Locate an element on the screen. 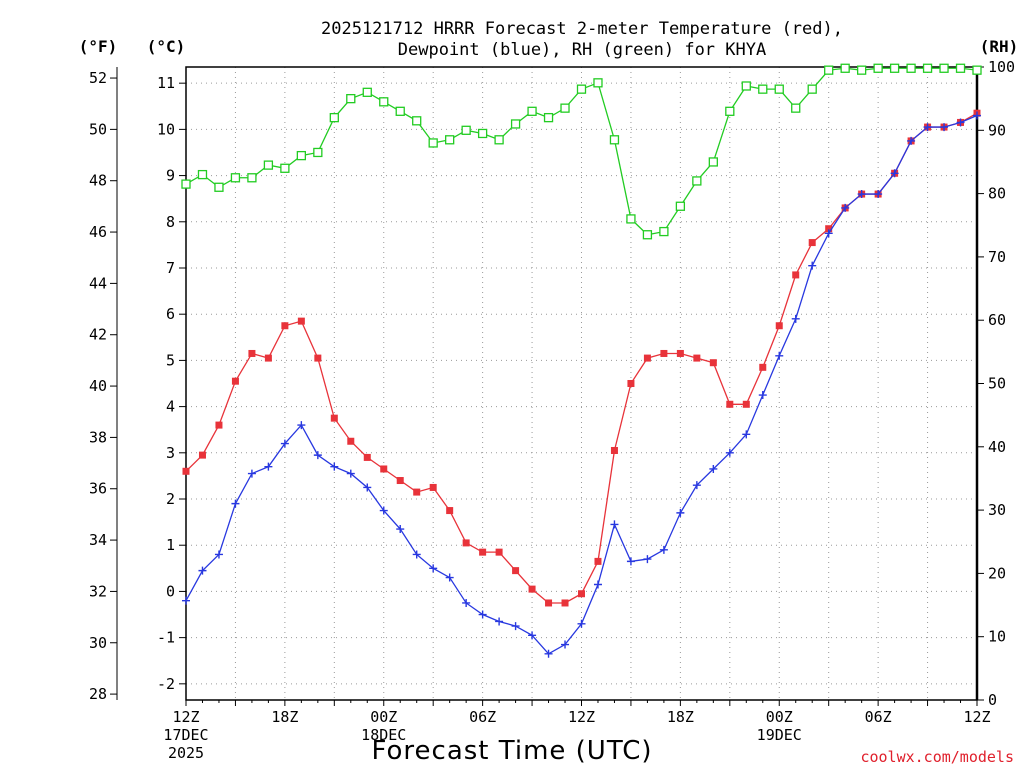  rh-tick-label: 40 is located at coordinates (997, 447).